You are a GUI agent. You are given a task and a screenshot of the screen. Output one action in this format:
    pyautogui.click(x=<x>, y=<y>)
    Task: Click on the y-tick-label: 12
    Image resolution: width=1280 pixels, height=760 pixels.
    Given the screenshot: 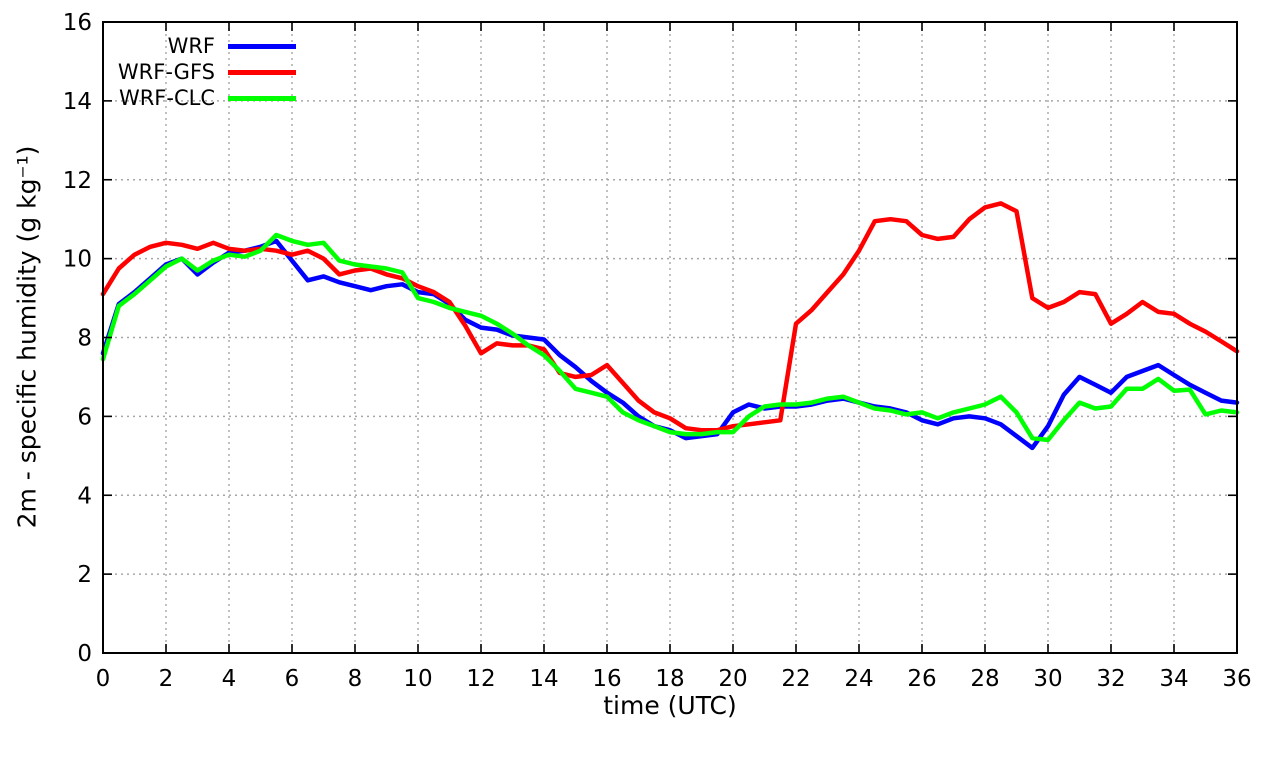 What is the action you would take?
    pyautogui.click(x=77, y=181)
    